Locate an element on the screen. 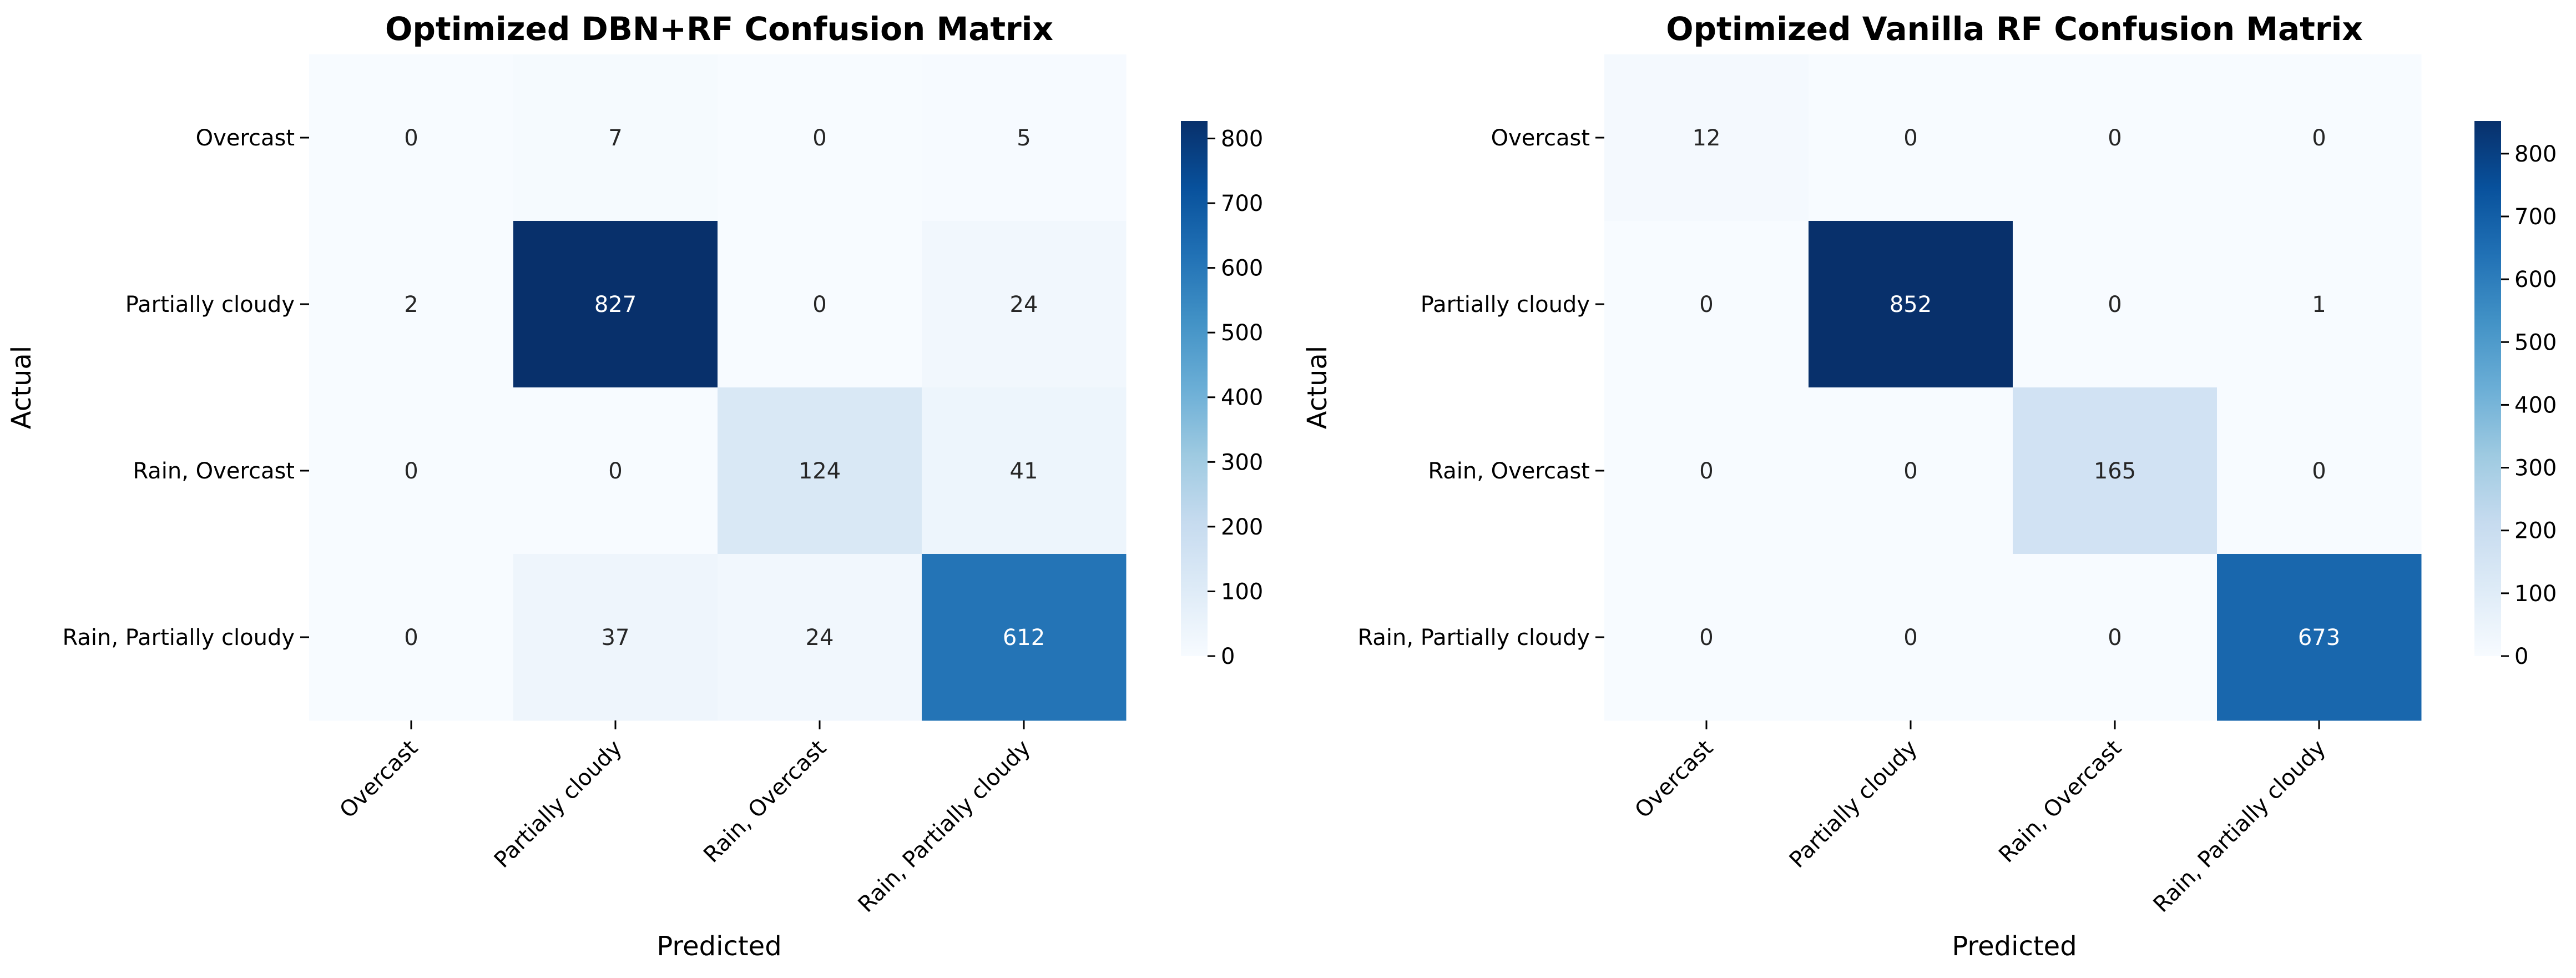  cell-value-label: 827 is located at coordinates (615, 304).